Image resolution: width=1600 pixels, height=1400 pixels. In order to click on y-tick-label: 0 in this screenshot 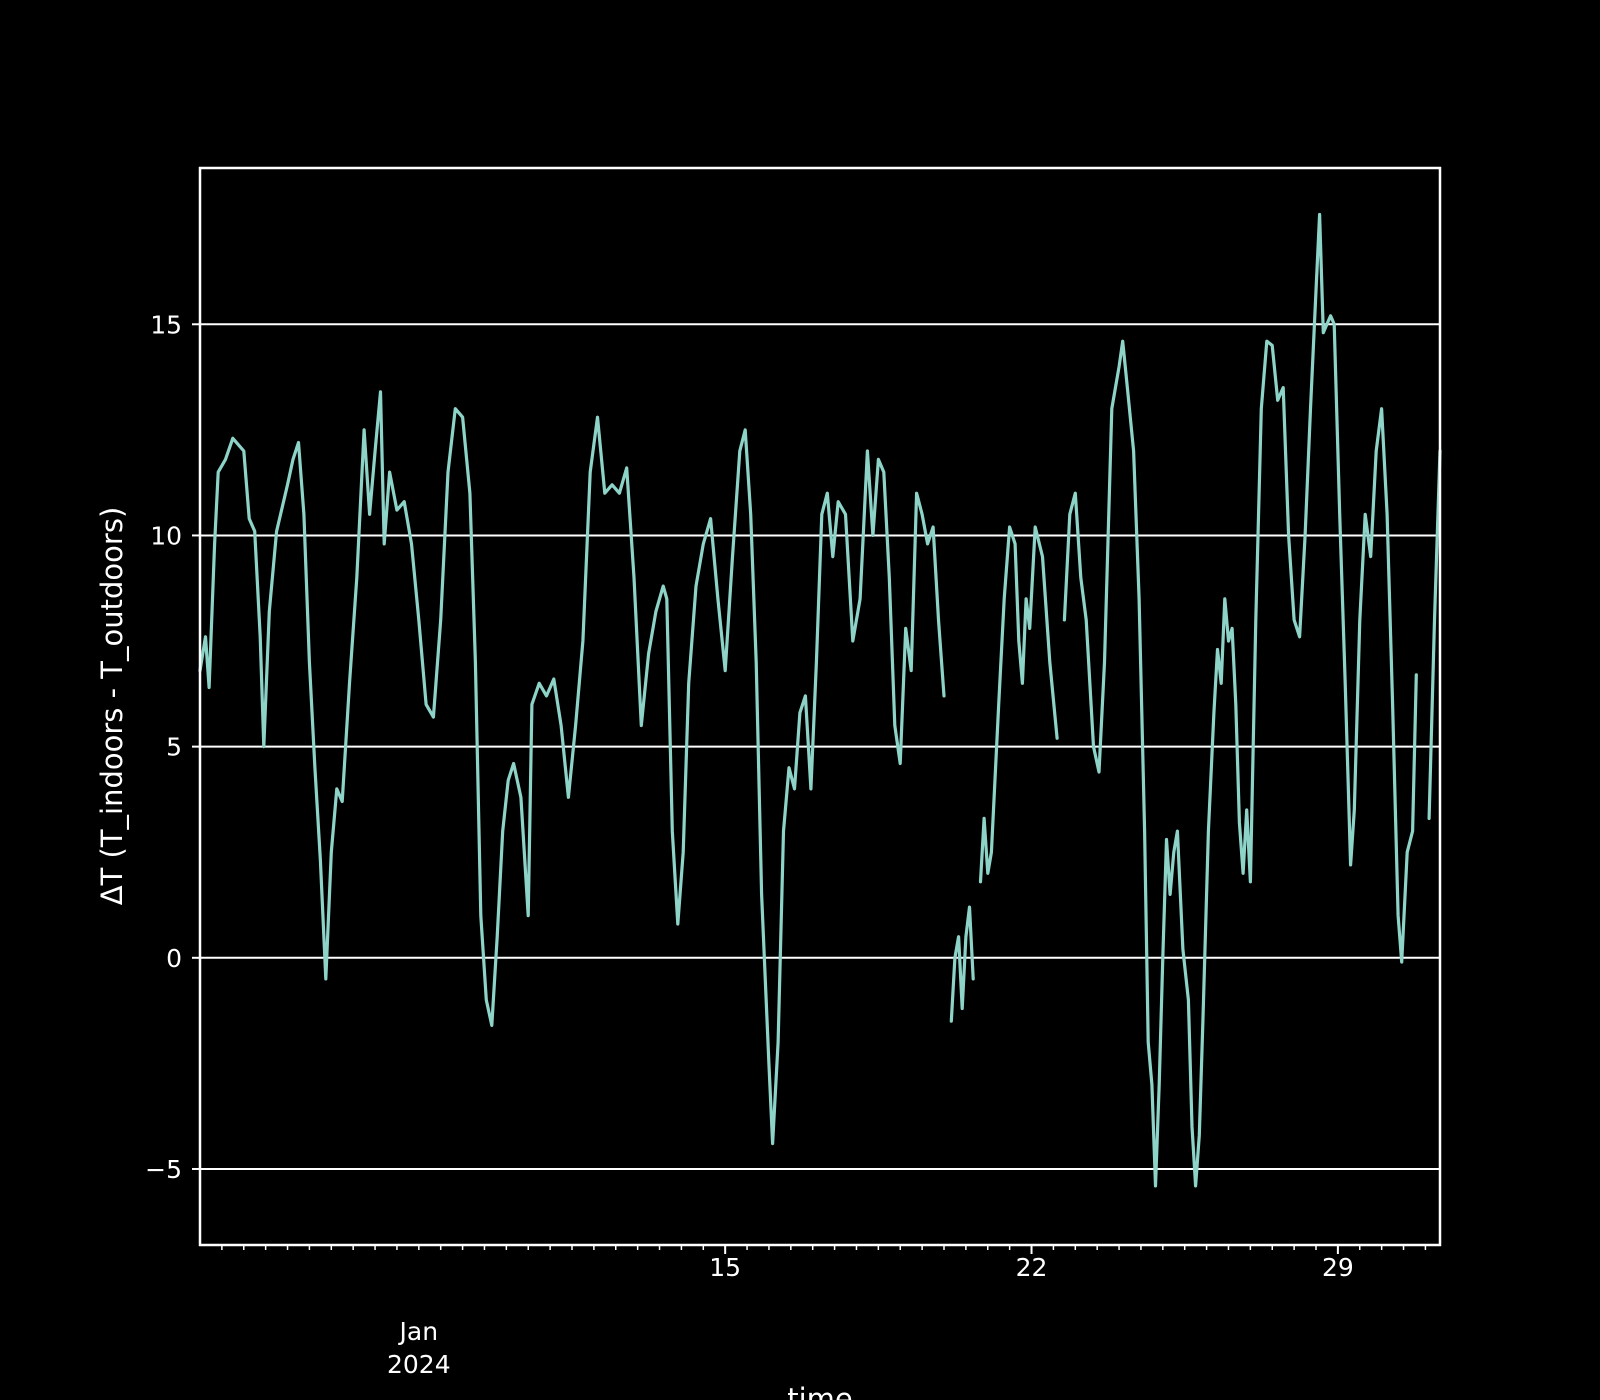, I will do `click(174, 958)`.